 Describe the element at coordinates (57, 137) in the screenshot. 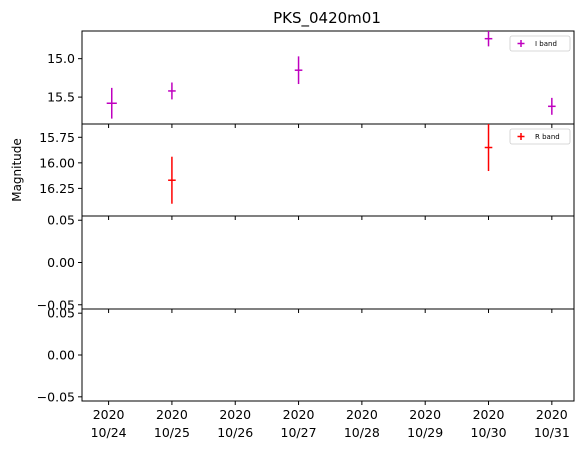

I see `y-tick-label: 15.75` at that location.